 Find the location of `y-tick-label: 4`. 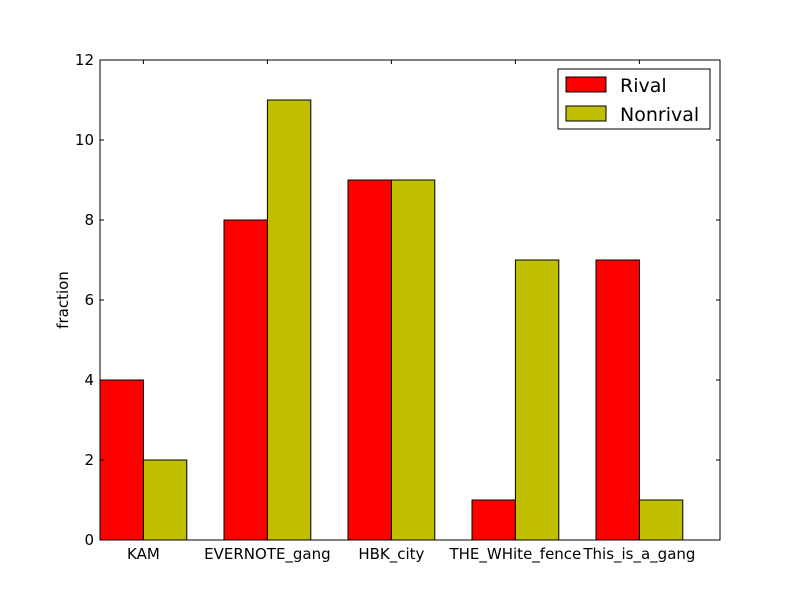

y-tick-label: 4 is located at coordinates (89, 380).